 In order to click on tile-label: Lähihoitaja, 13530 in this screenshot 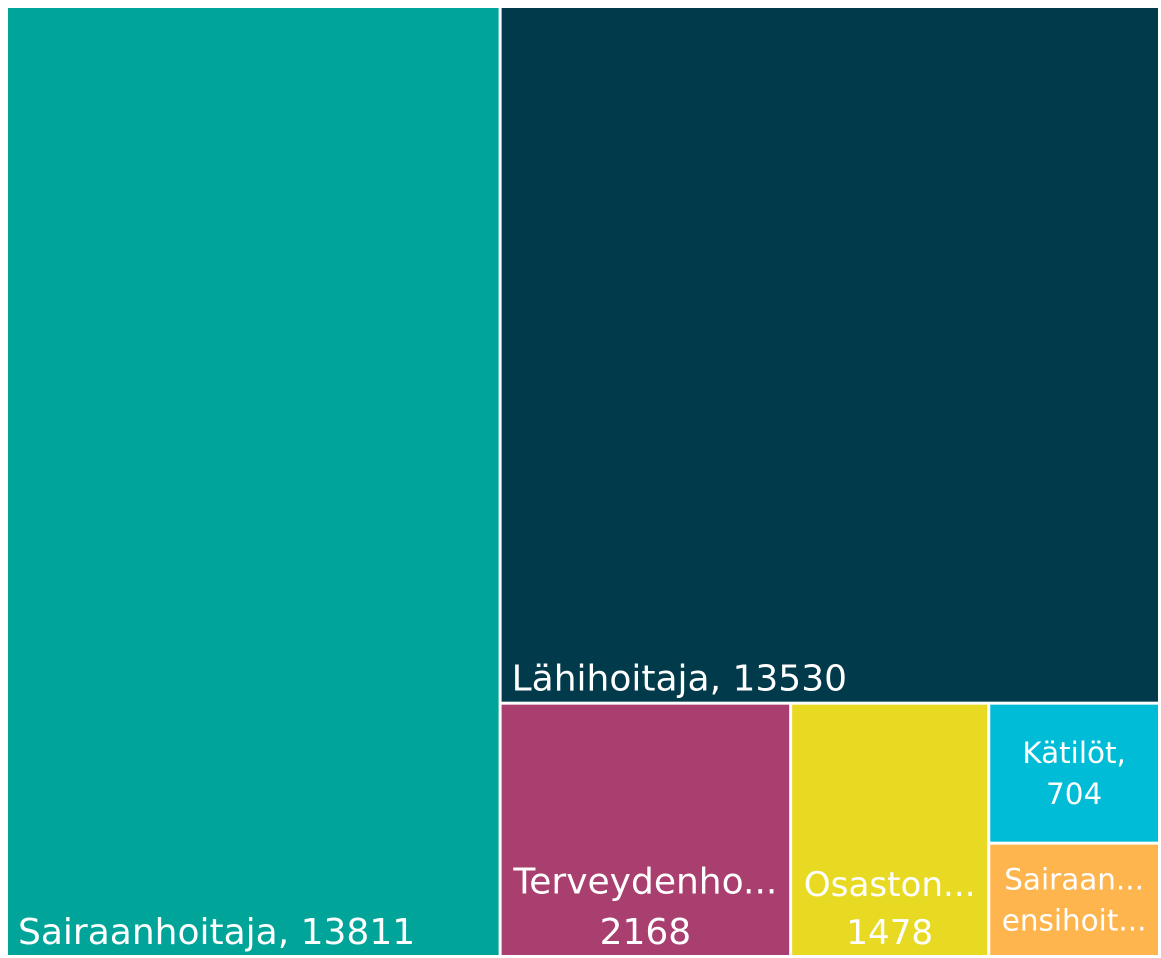, I will do `click(679, 679)`.